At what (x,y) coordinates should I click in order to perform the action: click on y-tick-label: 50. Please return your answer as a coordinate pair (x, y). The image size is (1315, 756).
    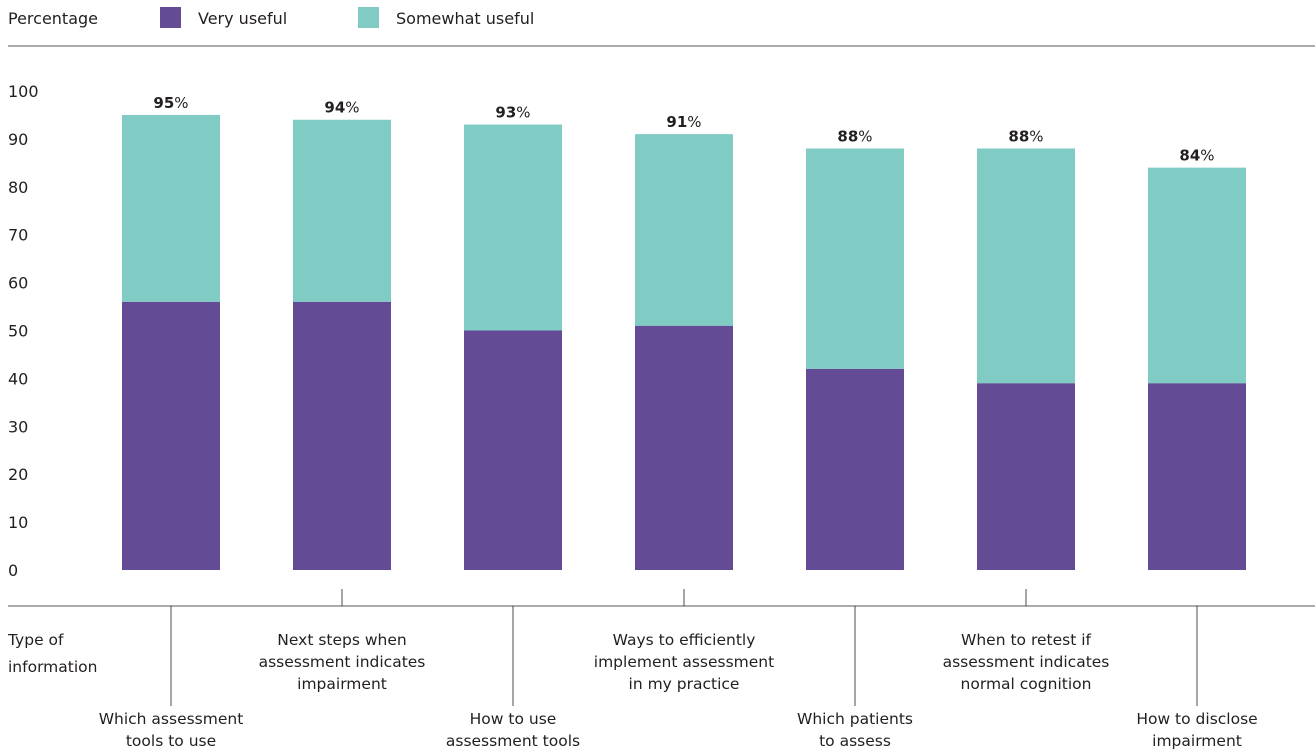
    Looking at the image, I should click on (18, 331).